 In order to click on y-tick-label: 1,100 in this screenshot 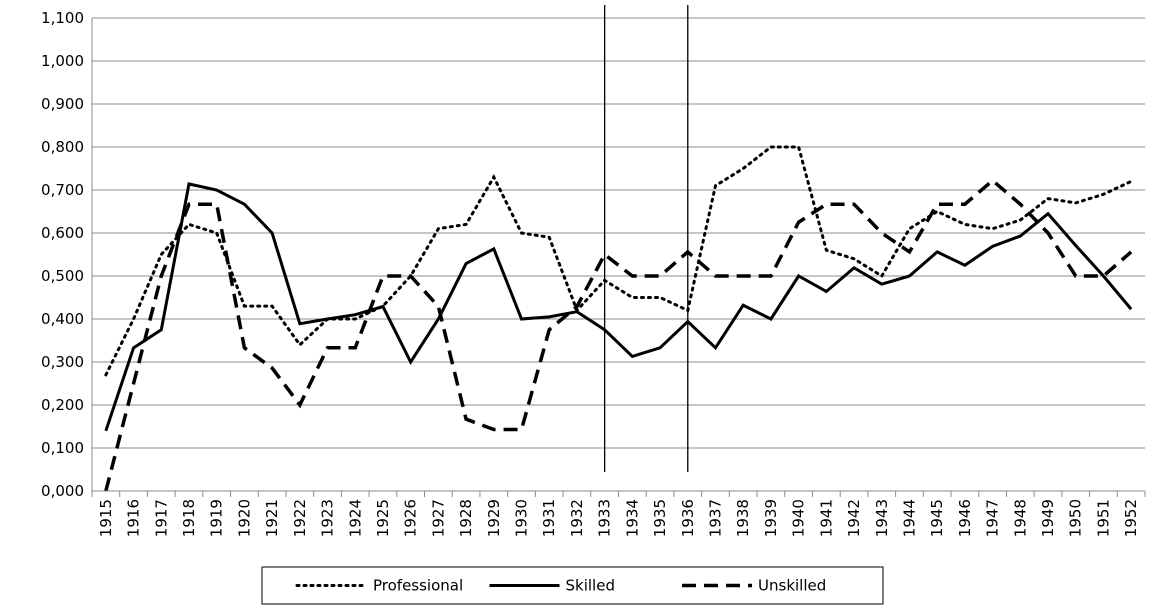, I will do `click(62, 18)`.